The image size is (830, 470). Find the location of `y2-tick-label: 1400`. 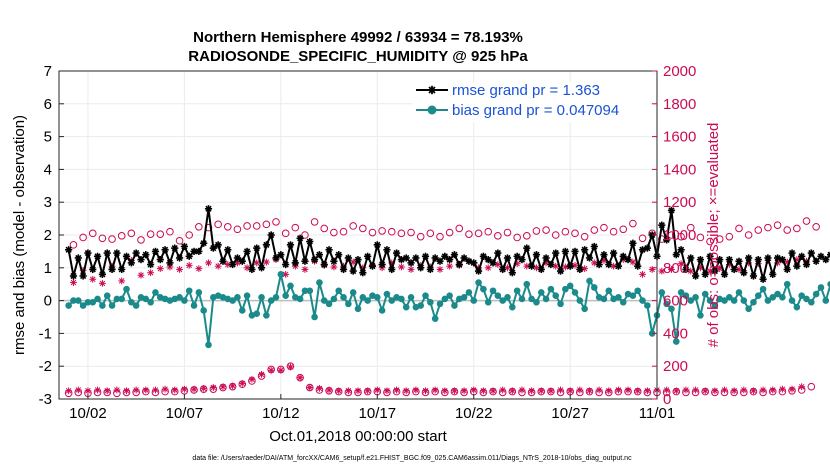

y2-tick-label: 1400 is located at coordinates (679, 169).